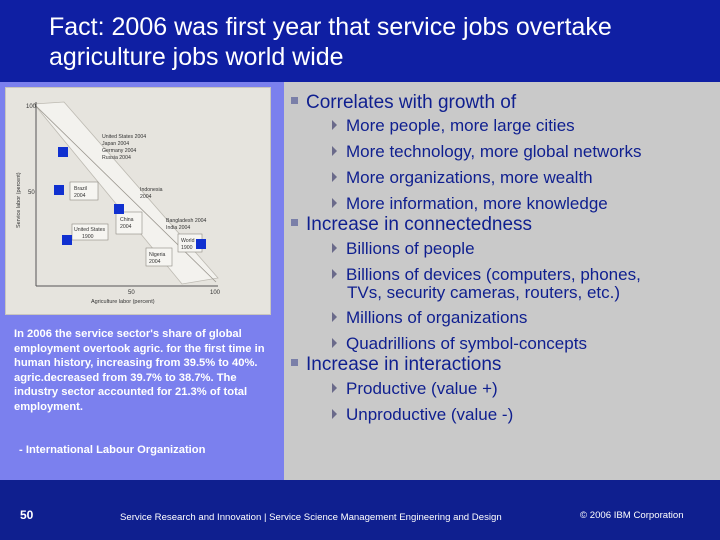  I want to click on sub-bullet: More information, more knowledge, so click(470, 204).